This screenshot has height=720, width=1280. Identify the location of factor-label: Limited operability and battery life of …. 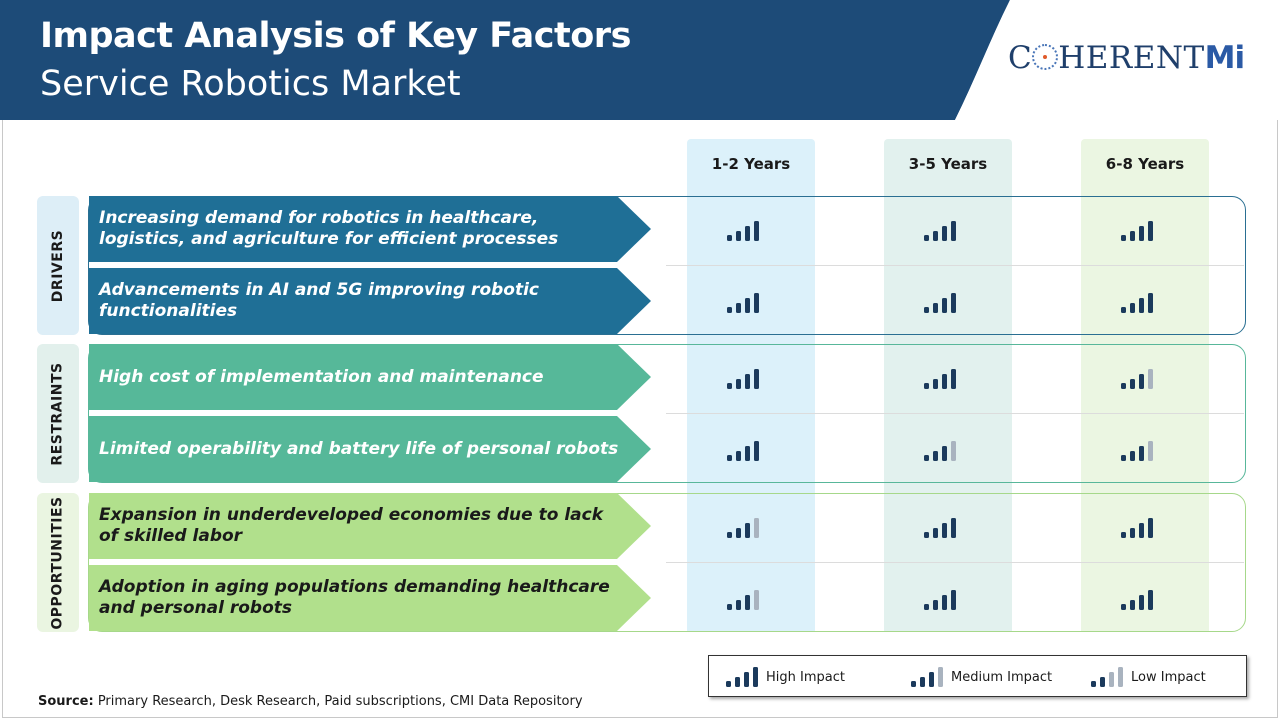
(359, 448).